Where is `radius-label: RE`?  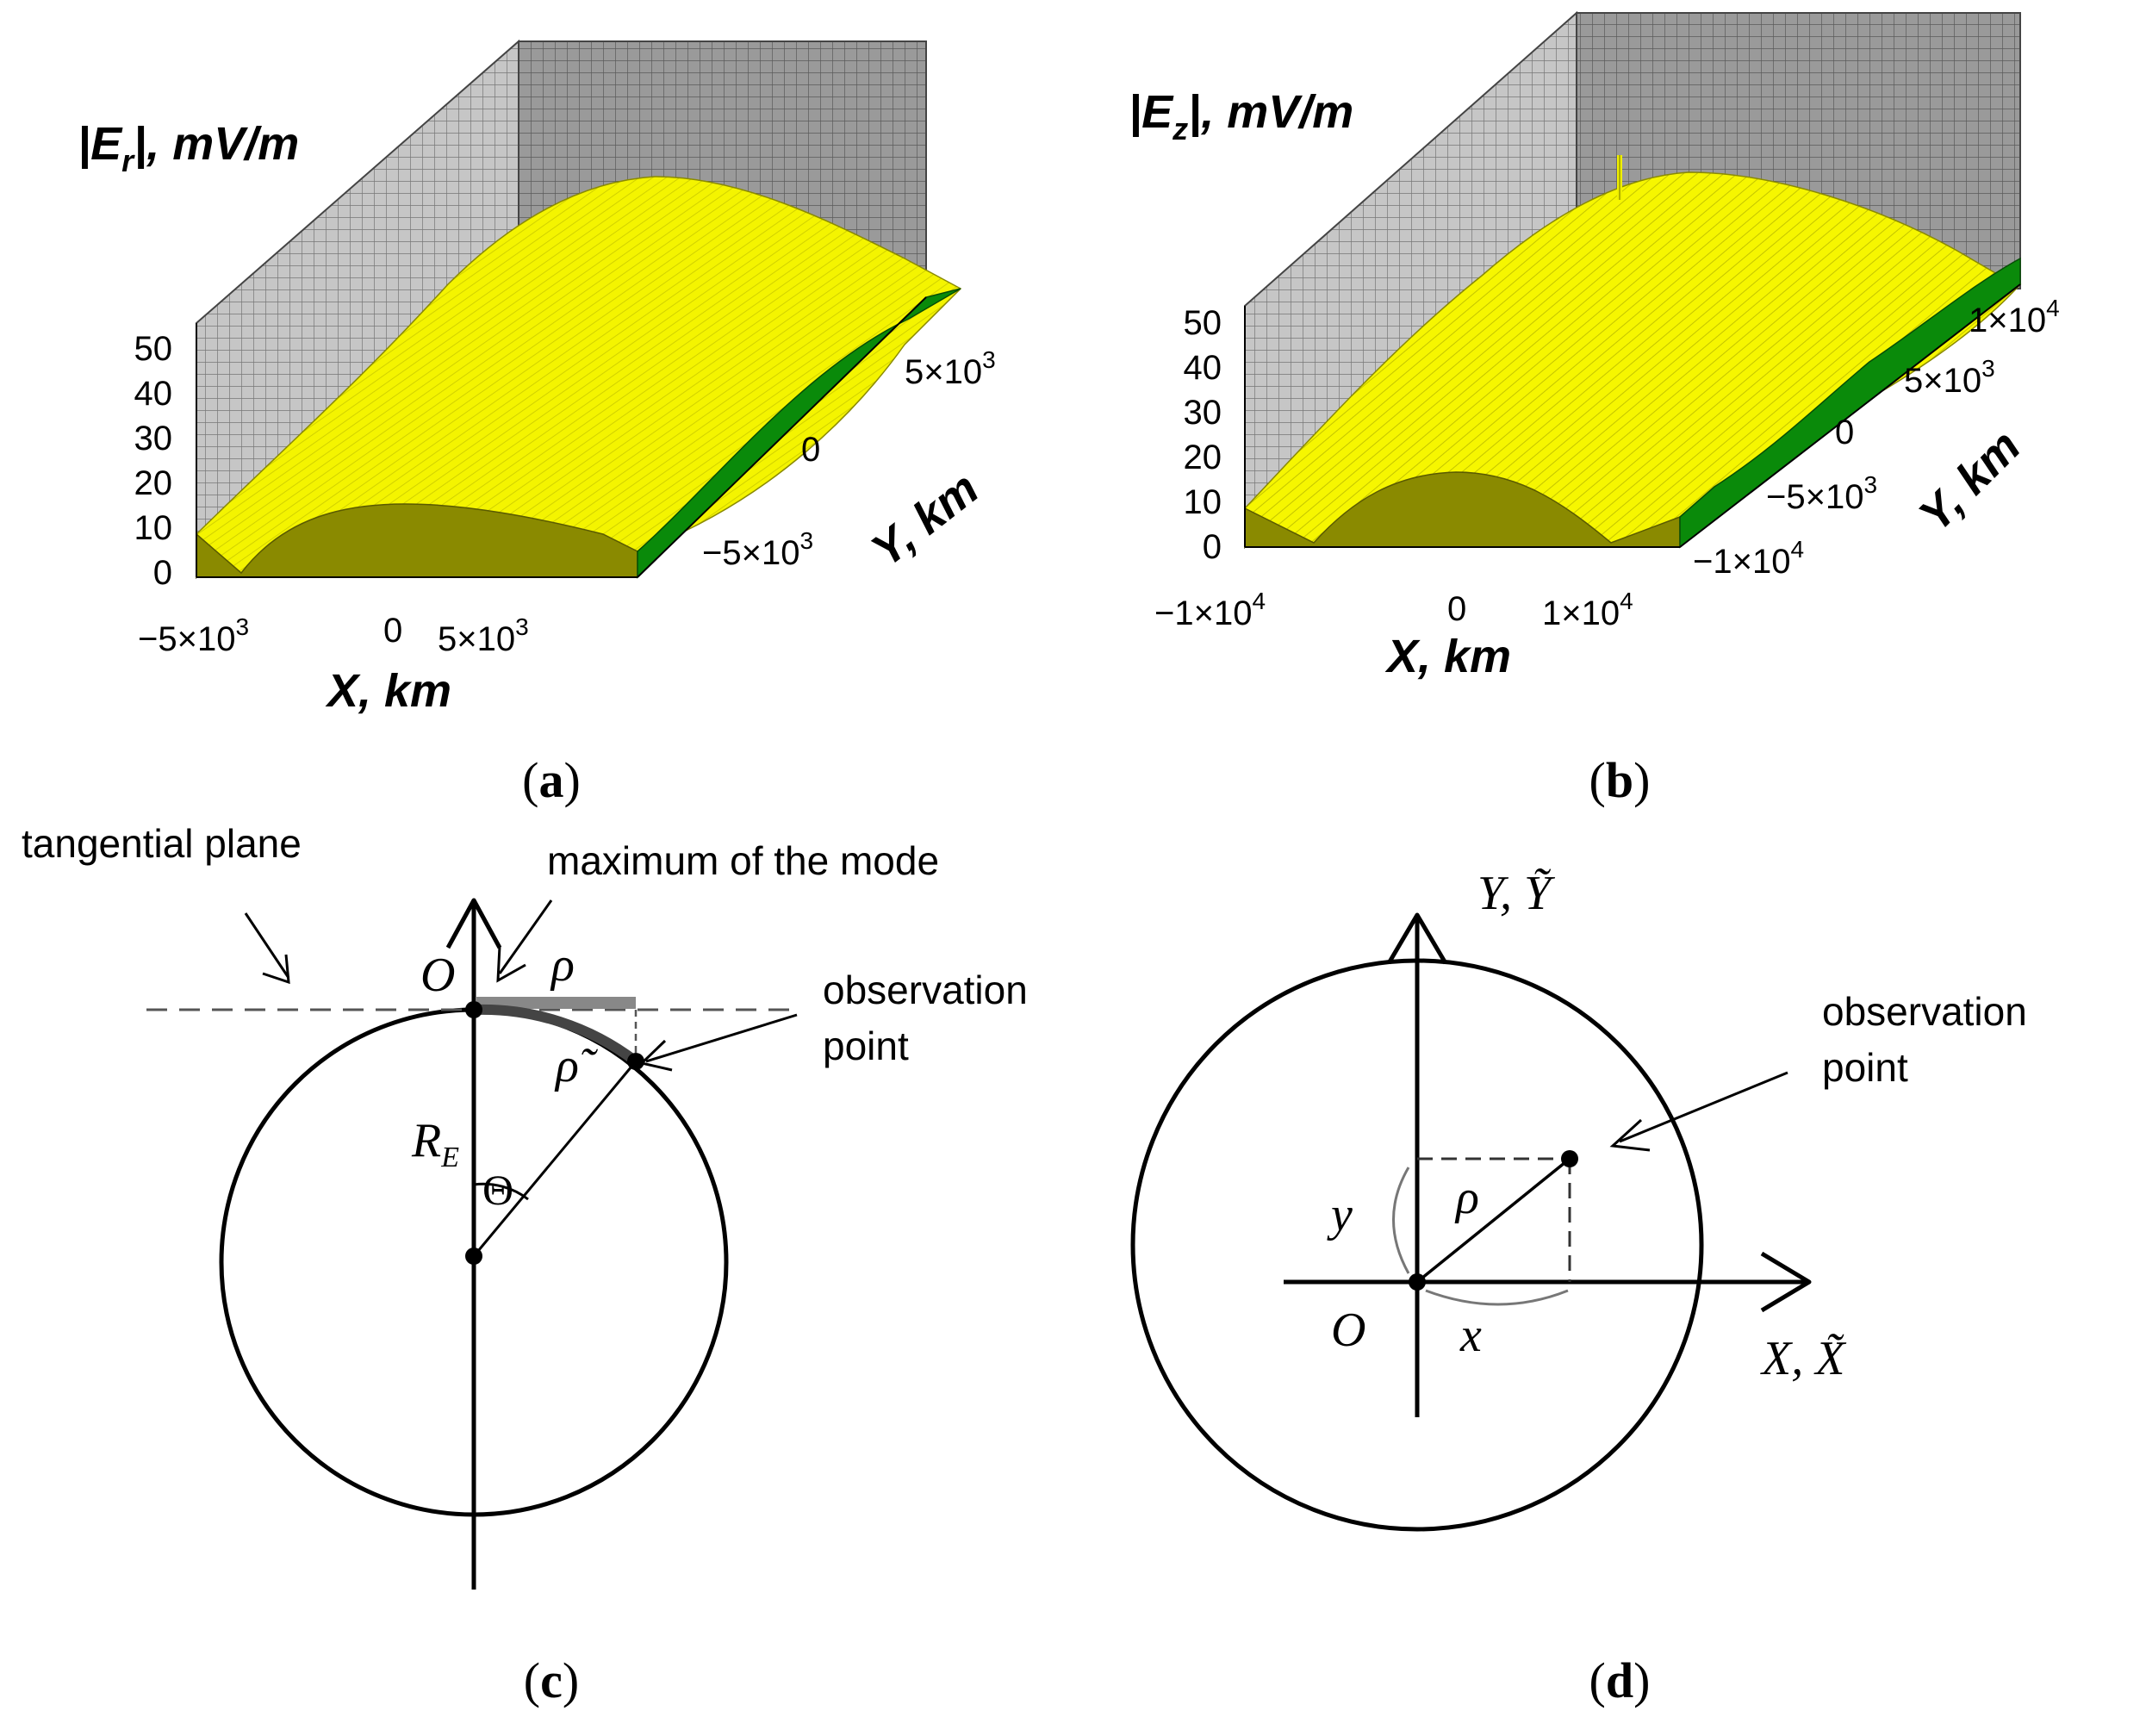 radius-label: RE is located at coordinates (435, 1144).